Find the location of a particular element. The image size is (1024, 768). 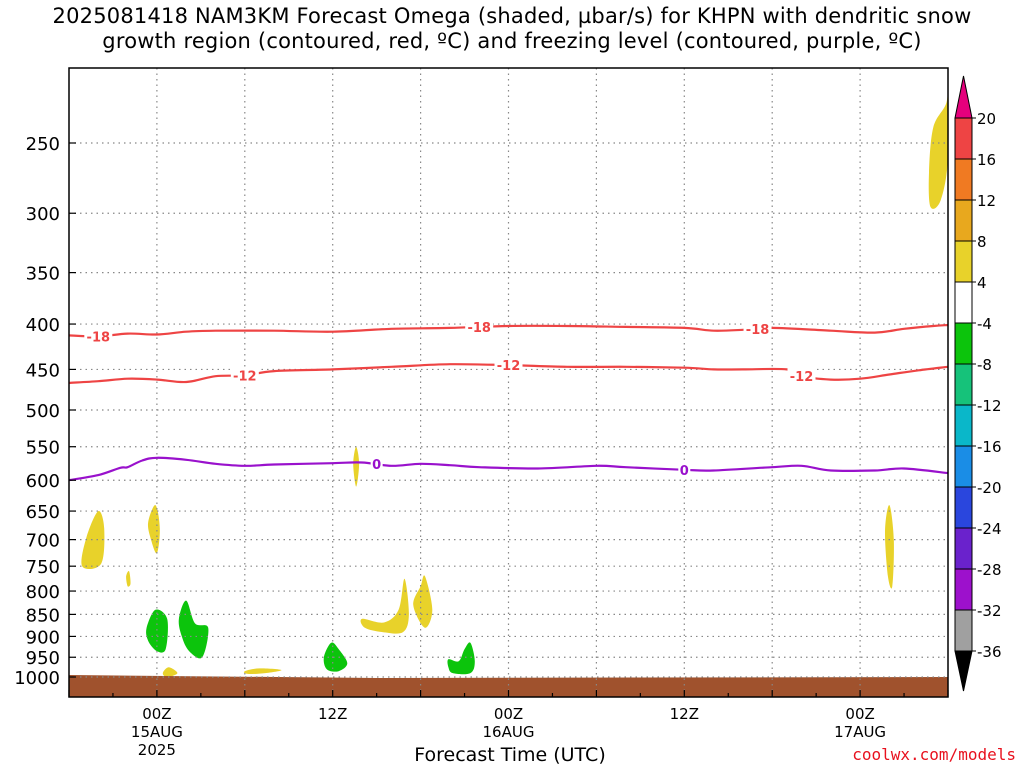

y-tick-label: 1000 is located at coordinates (37, 678).